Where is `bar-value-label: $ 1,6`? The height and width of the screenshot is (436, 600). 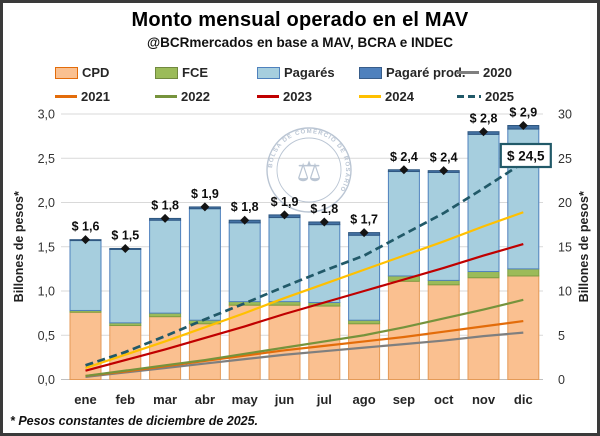
bar-value-label: $ 1,6 is located at coordinates (86, 227).